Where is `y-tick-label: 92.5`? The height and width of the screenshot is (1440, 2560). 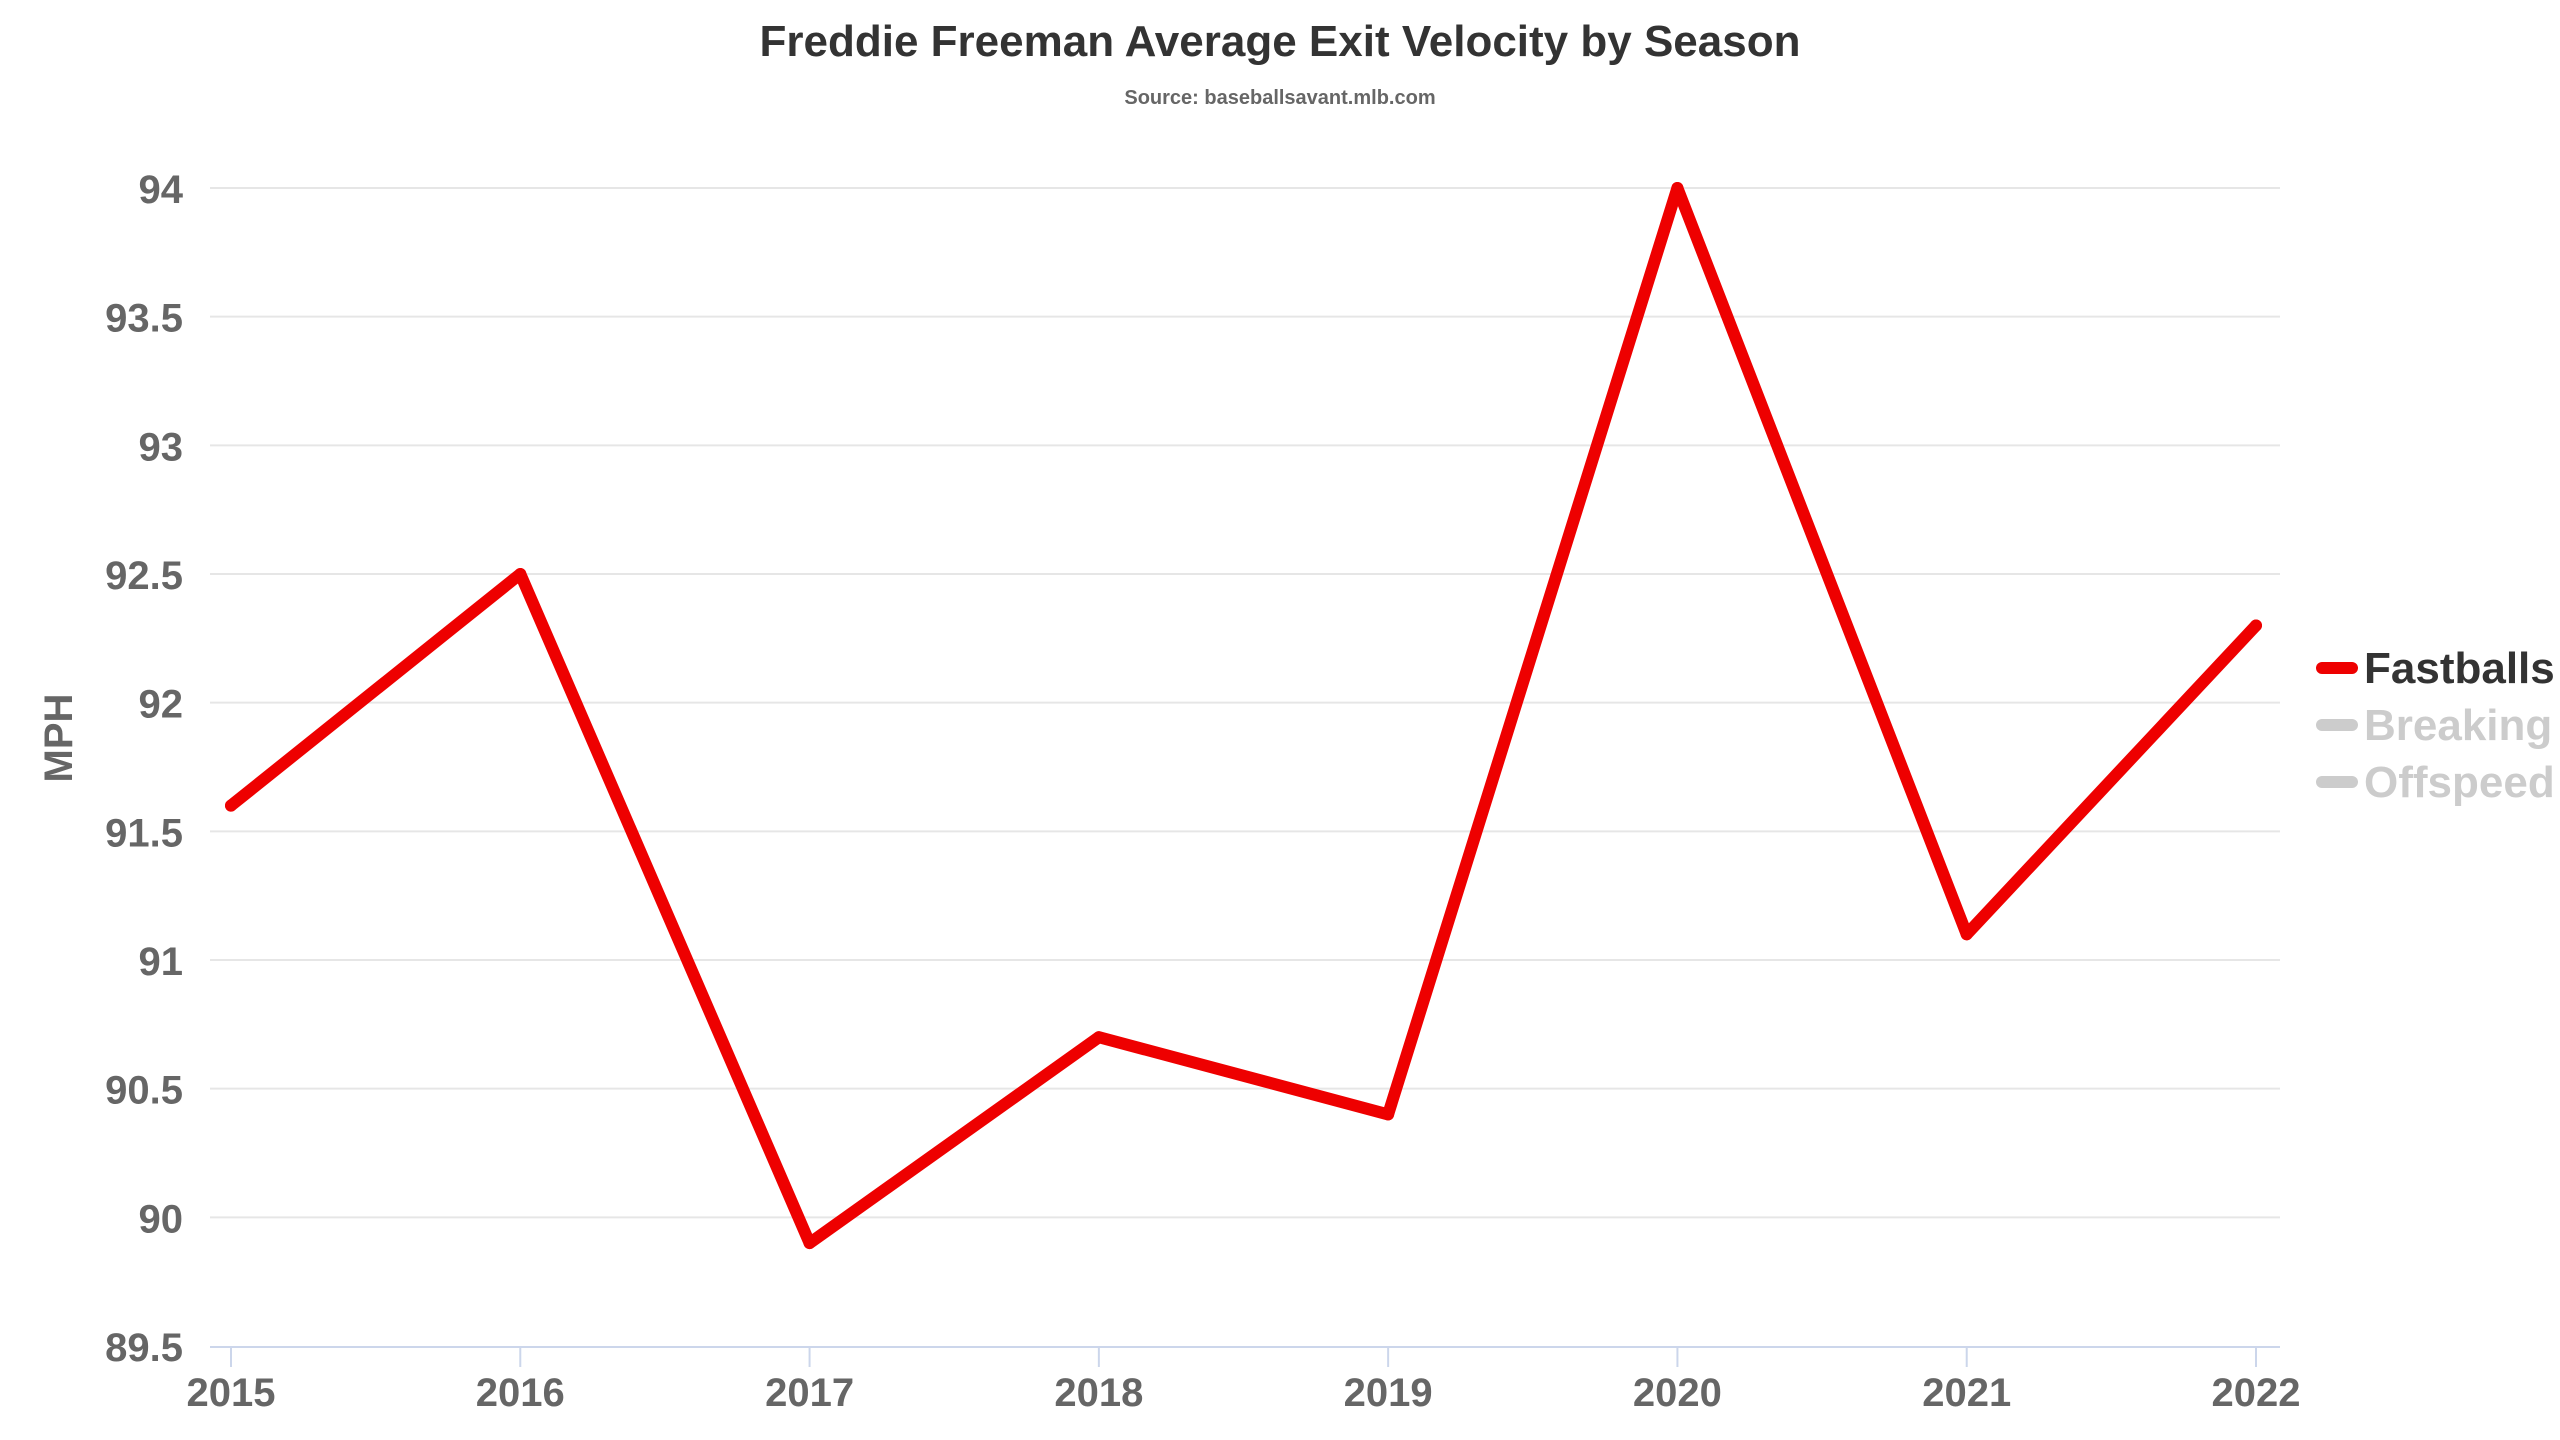
y-tick-label: 92.5 is located at coordinates (144, 576).